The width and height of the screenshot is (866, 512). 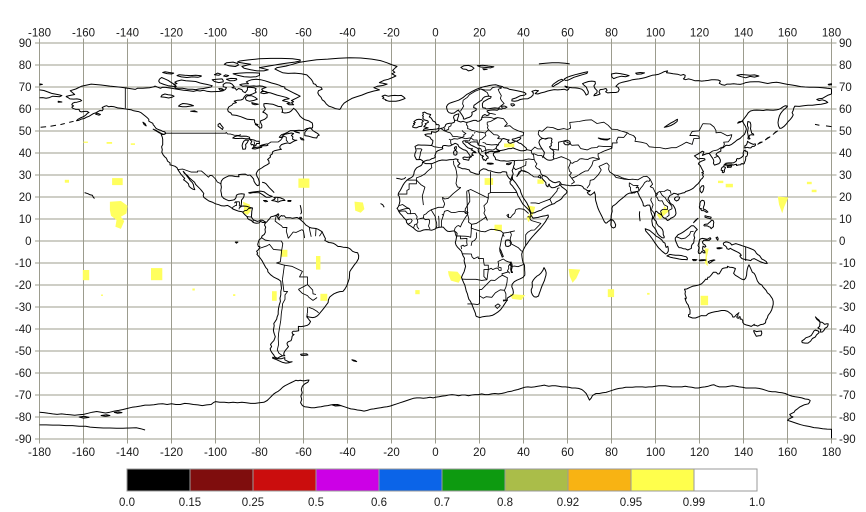 What do you see at coordinates (127, 503) in the screenshot?
I see `svg-text: 0.0` at bounding box center [127, 503].